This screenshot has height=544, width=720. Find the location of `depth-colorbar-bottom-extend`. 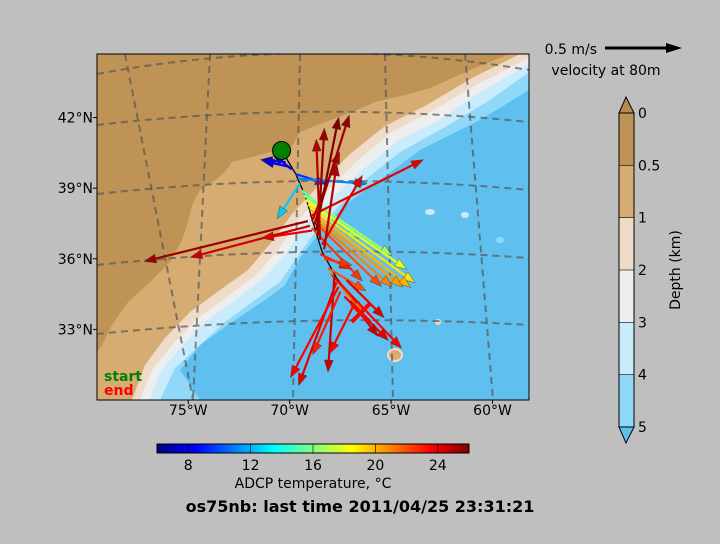

depth-colorbar-bottom-extend is located at coordinates (626, 435).